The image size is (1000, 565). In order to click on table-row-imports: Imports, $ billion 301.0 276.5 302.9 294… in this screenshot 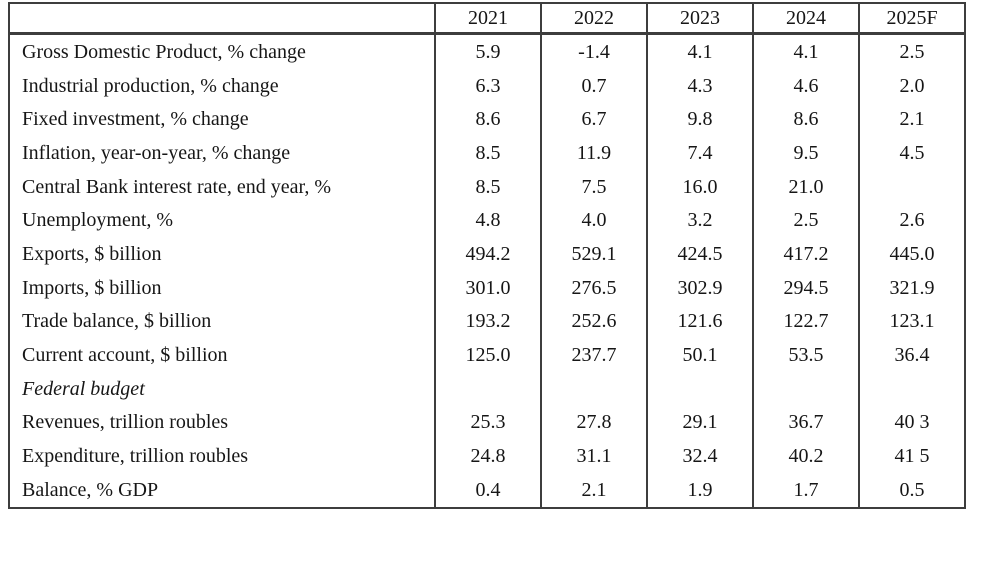, I will do `click(487, 287)`.